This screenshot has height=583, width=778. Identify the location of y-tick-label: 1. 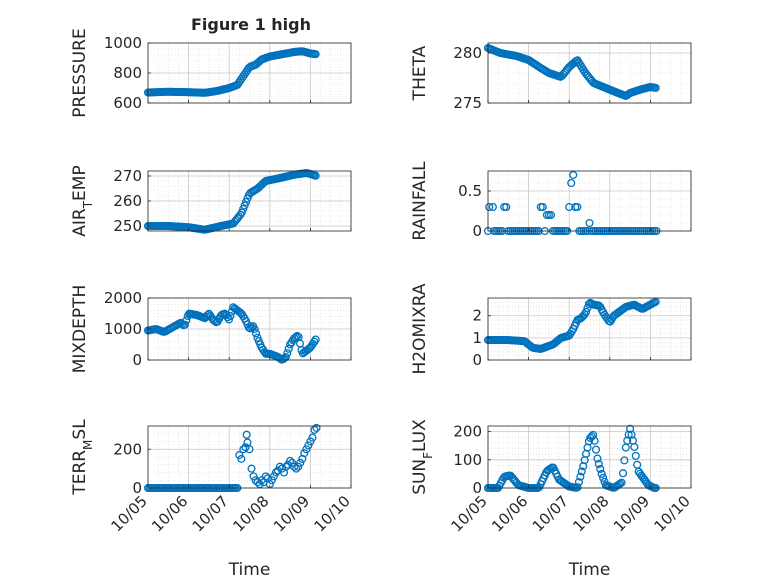
(477, 338).